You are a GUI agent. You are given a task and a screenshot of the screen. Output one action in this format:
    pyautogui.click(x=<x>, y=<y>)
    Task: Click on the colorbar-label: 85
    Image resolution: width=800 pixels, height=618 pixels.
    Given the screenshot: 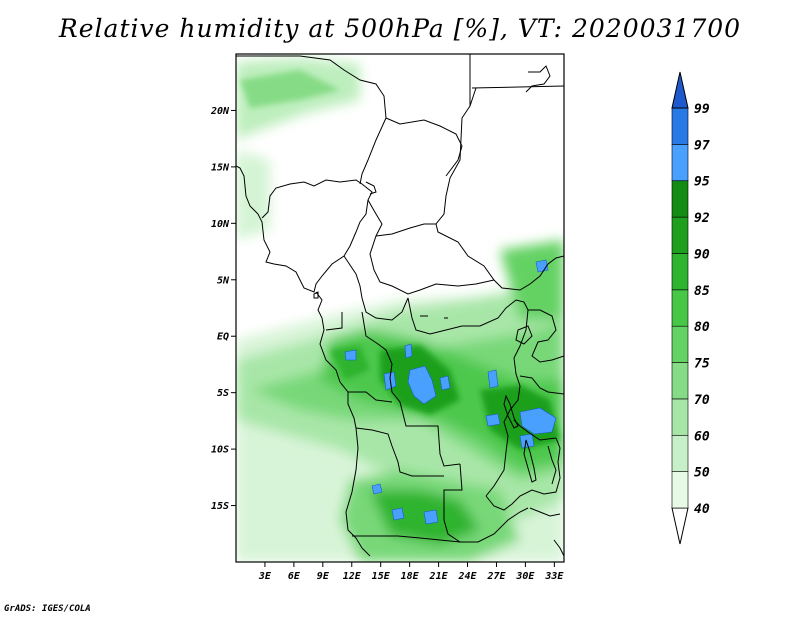 What is the action you would take?
    pyautogui.click(x=702, y=291)
    